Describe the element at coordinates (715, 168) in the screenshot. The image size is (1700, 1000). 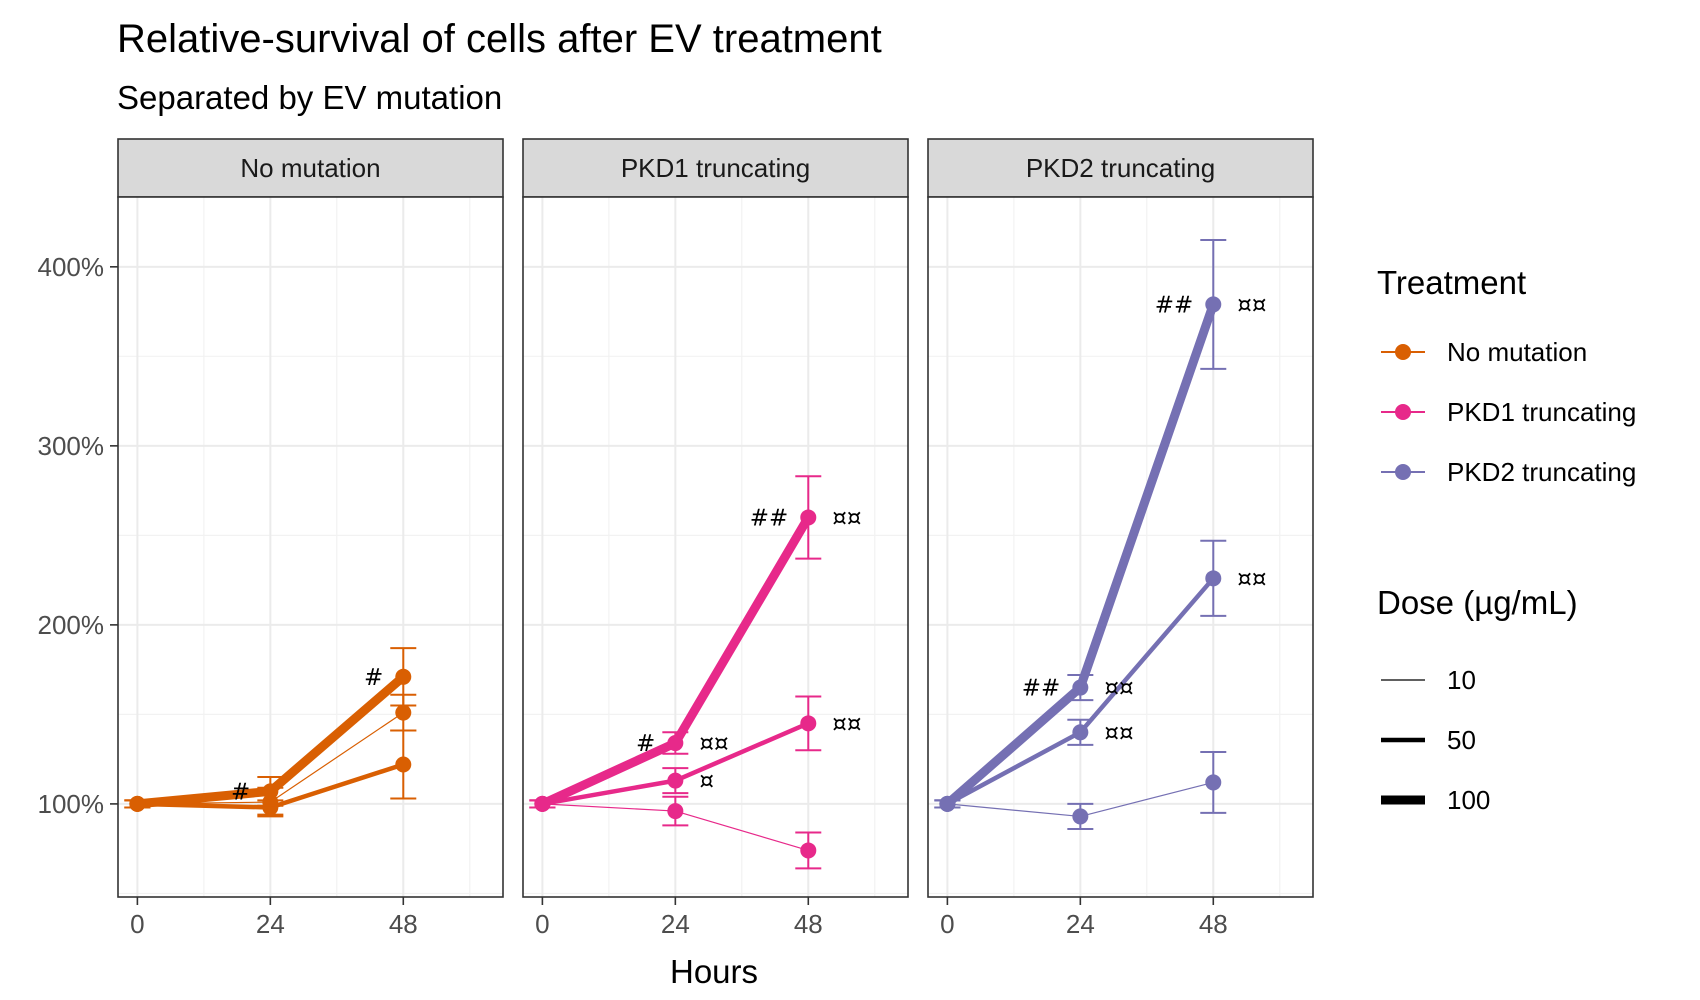
I see `strip-label-pkd1-truncating: PKD1 truncating` at that location.